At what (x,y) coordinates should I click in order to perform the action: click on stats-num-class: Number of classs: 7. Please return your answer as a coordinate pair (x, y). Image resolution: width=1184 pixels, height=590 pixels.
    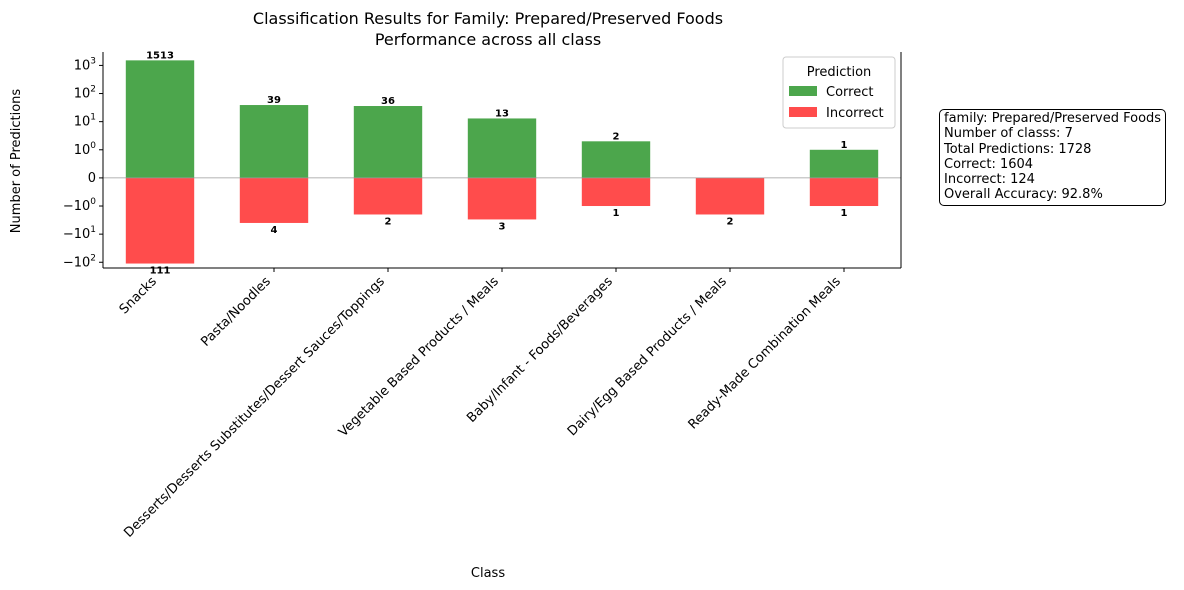
    Looking at the image, I should click on (1008, 134).